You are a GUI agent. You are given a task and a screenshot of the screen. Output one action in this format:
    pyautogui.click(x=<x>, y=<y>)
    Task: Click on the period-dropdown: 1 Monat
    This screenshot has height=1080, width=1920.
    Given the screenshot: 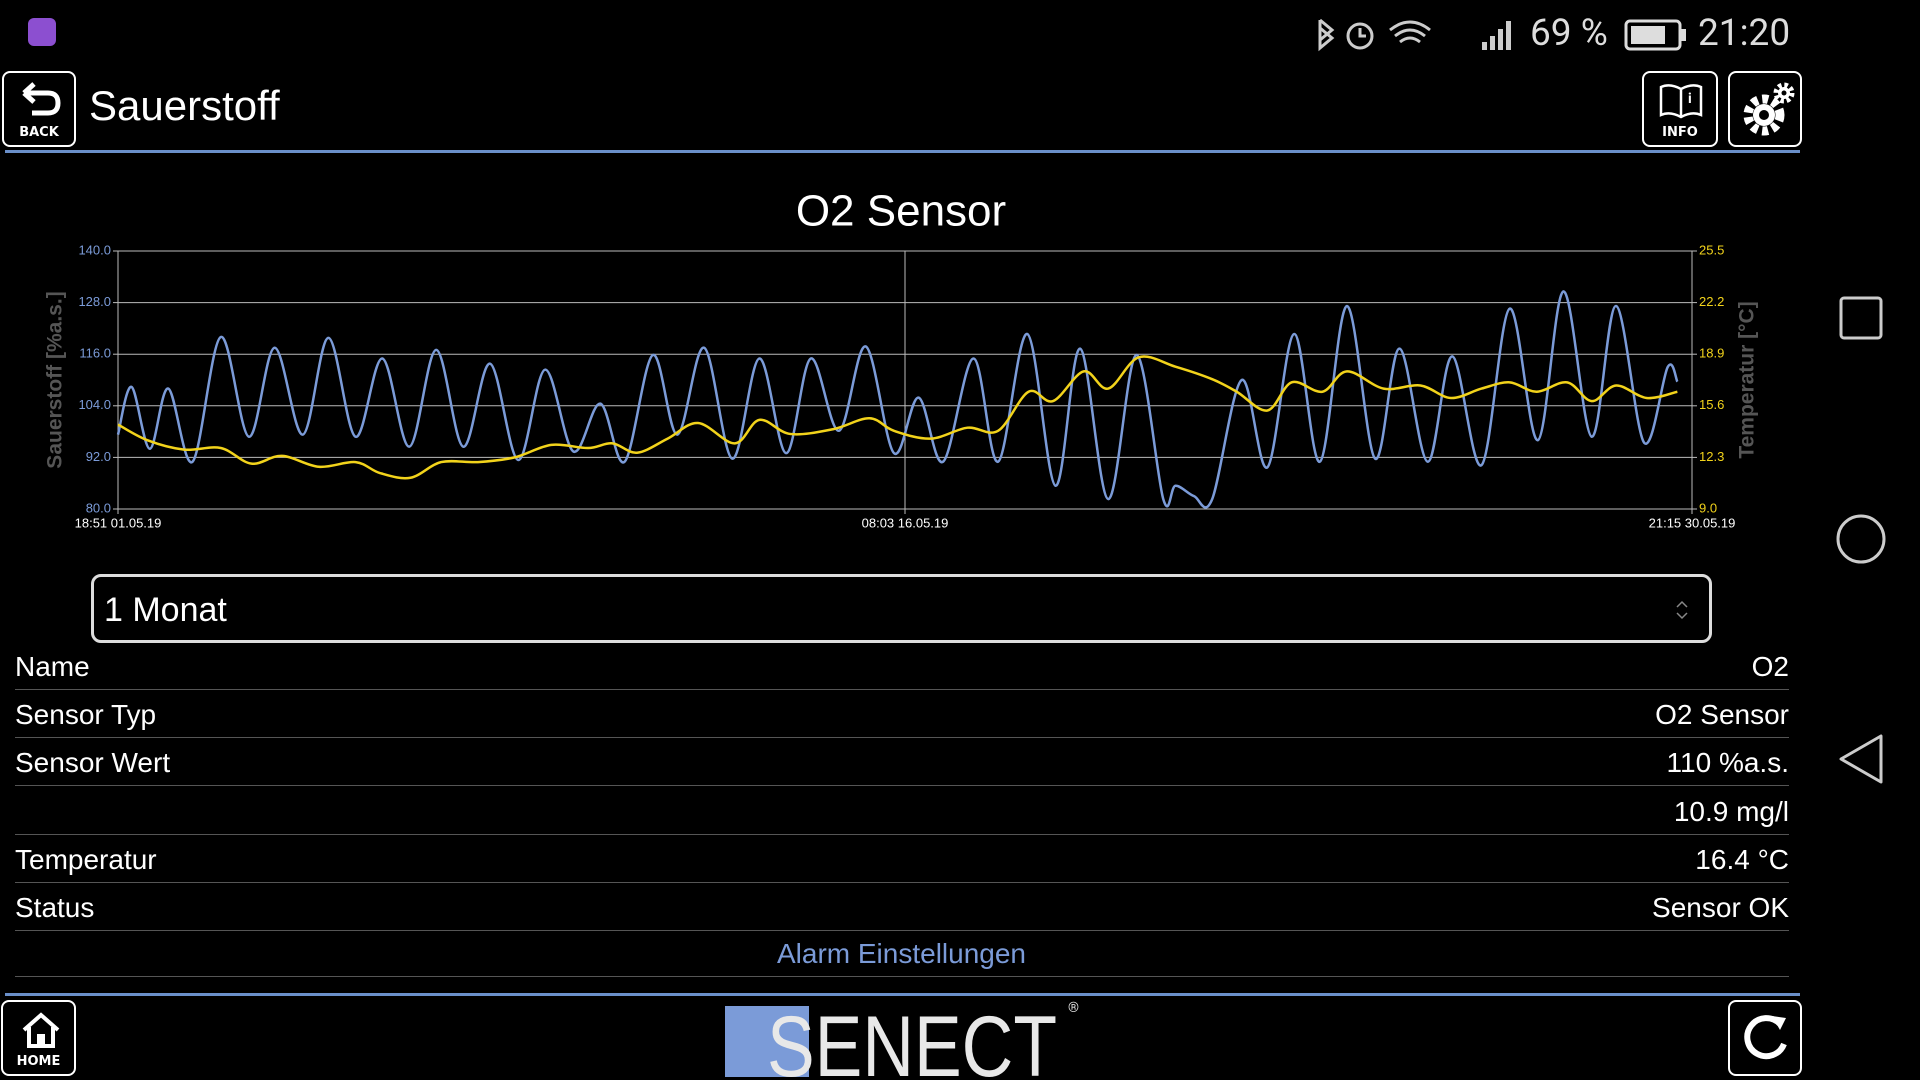 What is the action you would take?
    pyautogui.click(x=901, y=608)
    